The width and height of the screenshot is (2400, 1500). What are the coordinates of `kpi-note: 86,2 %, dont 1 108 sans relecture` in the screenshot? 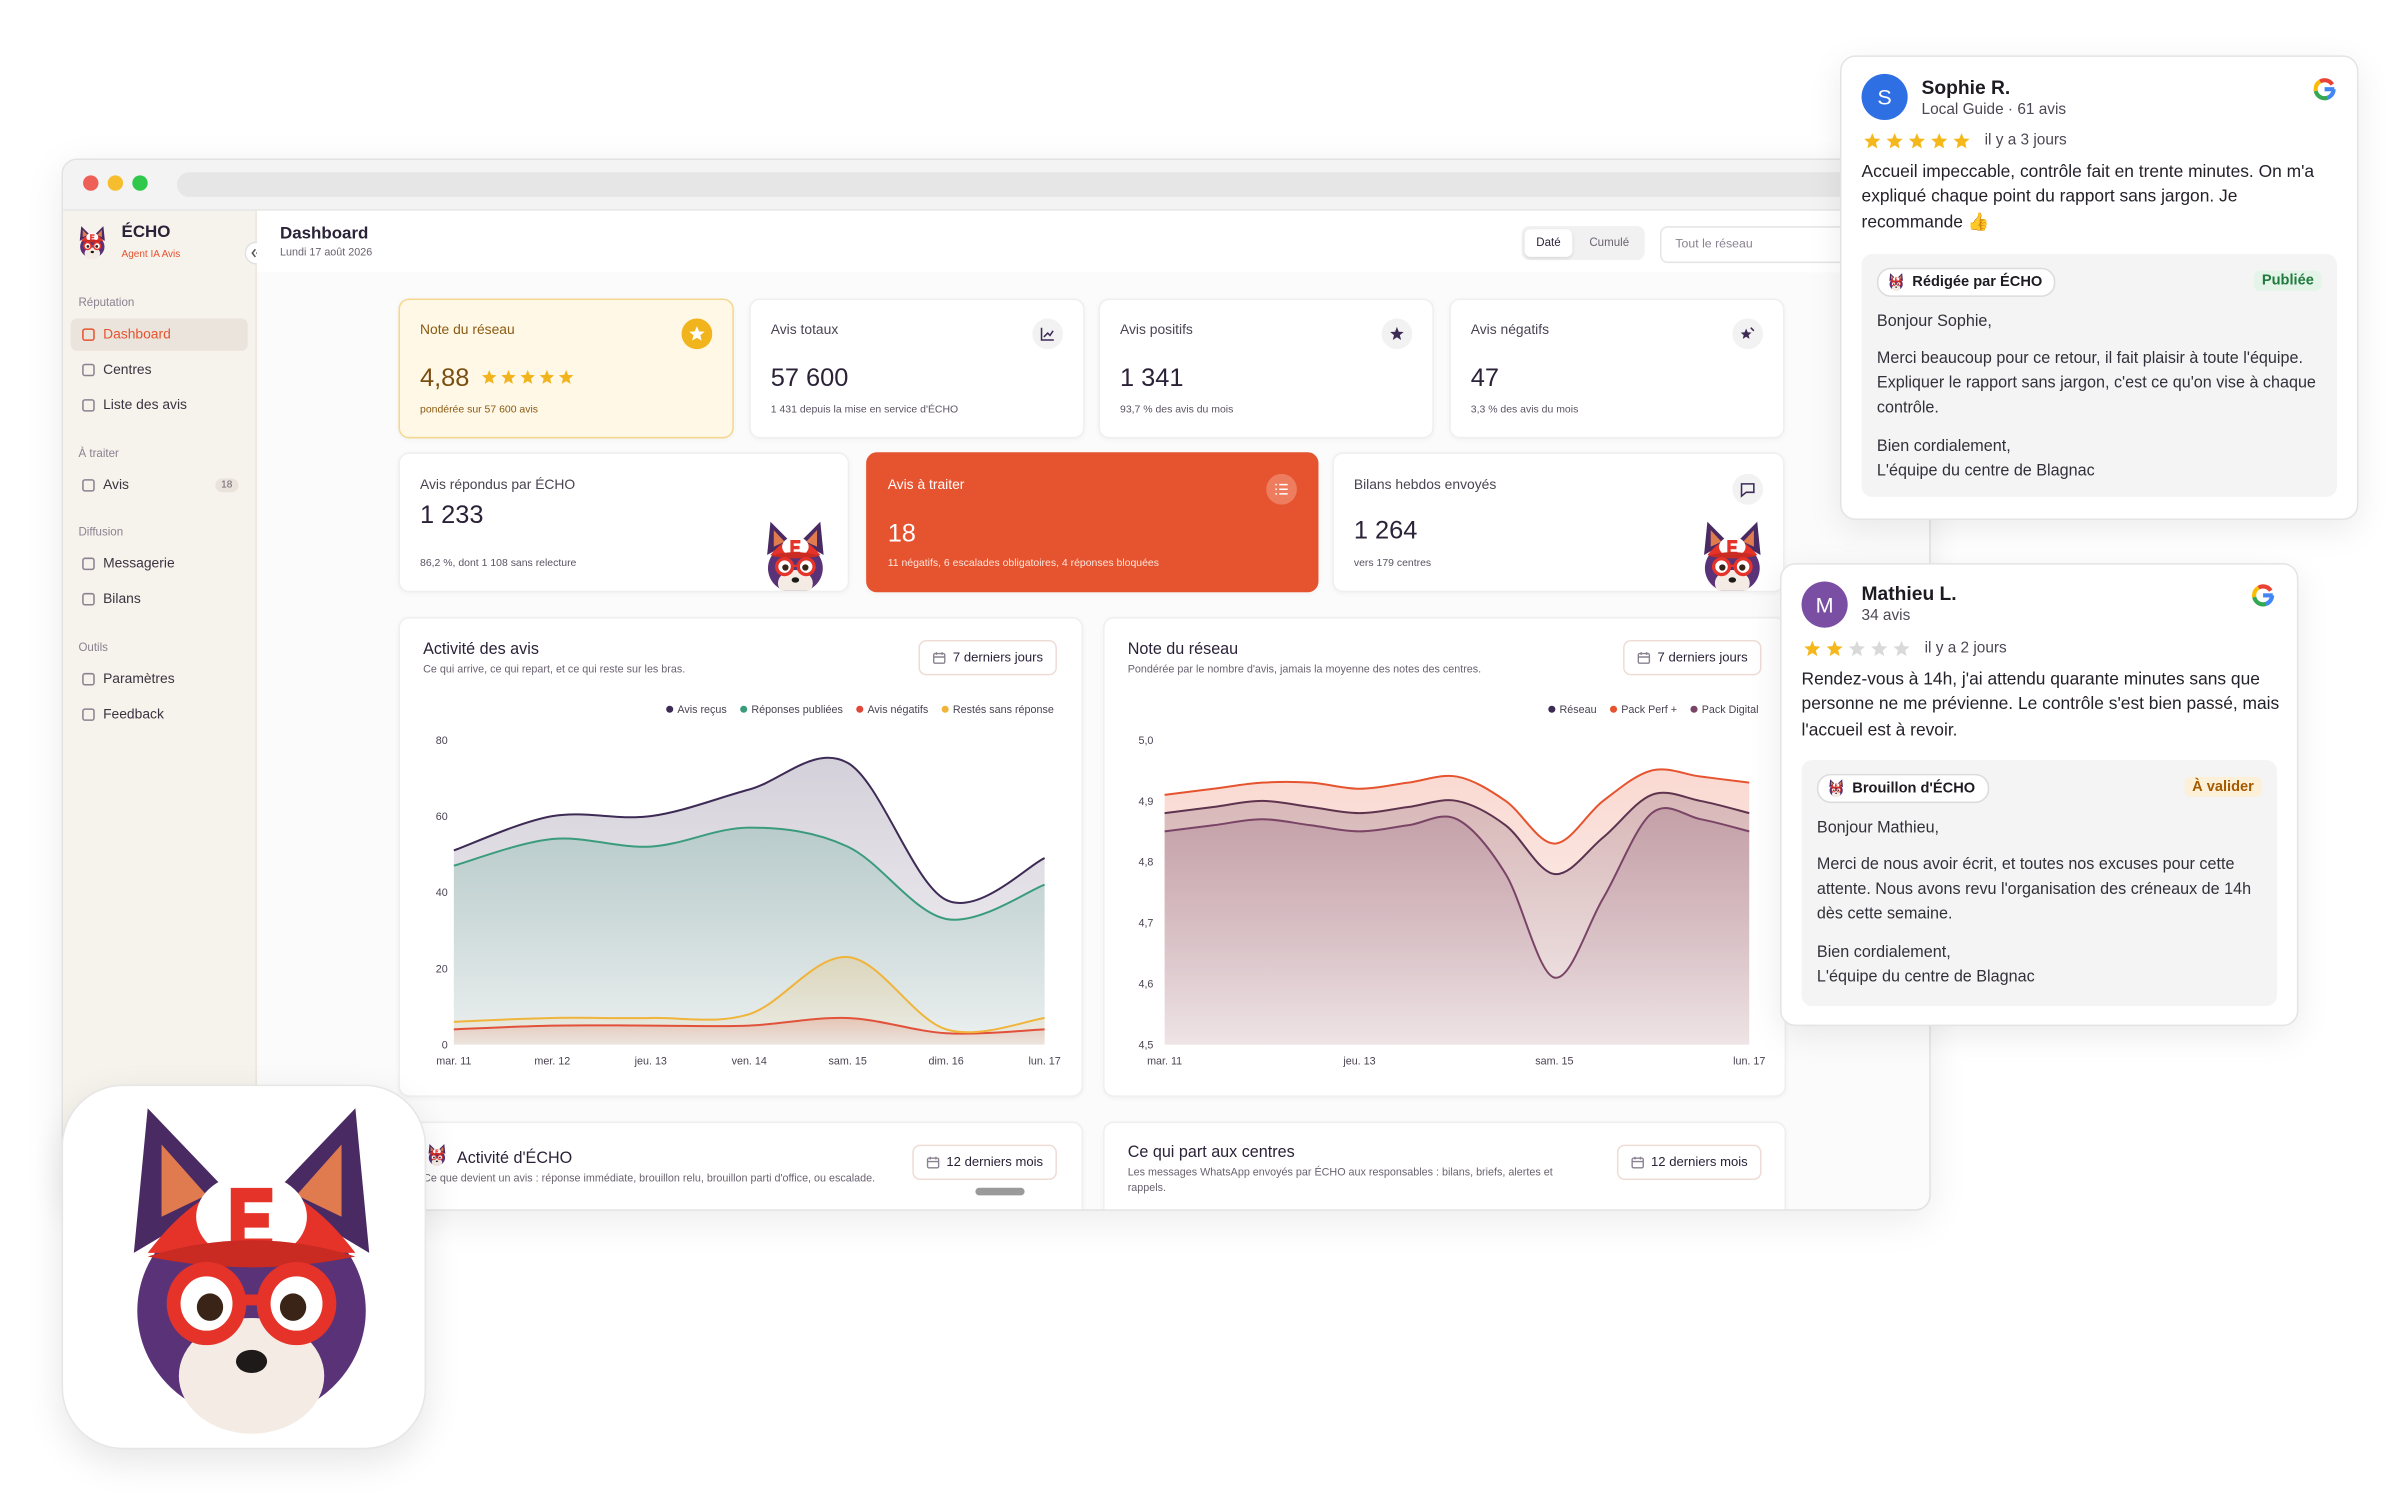 It's located at (498, 564).